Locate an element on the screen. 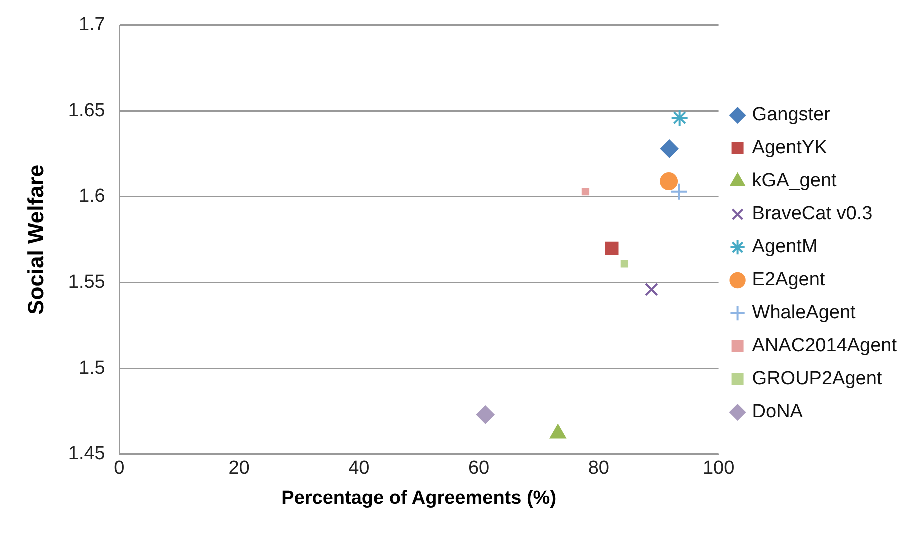 This screenshot has width=917, height=534. legend-label: GROUP2Agent is located at coordinates (817, 379).